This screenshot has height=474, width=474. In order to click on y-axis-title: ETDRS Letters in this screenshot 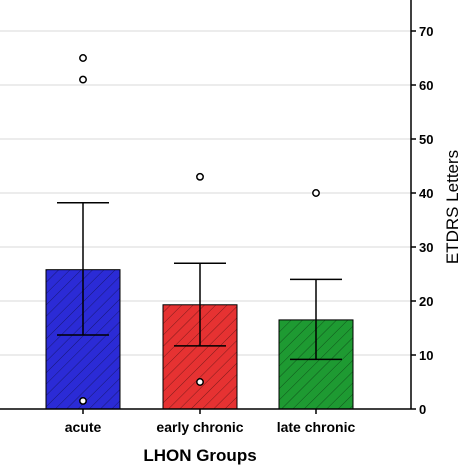, I will do `click(452, 207)`.